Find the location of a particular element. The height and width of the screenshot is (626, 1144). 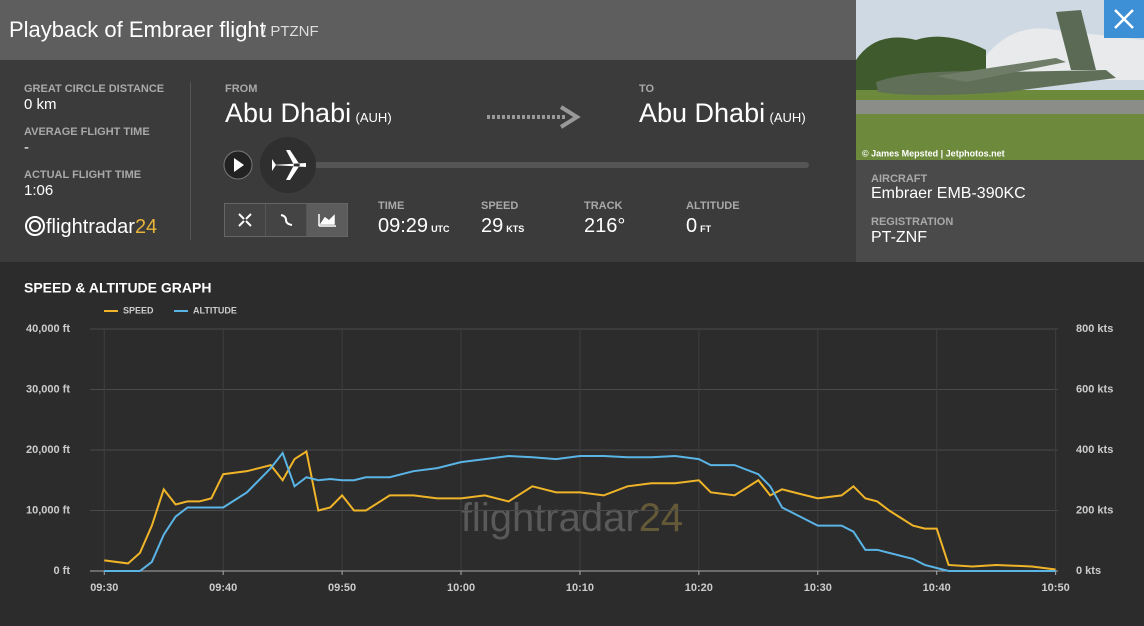

y-tick-label: 30,000 ft is located at coordinates (48, 389).